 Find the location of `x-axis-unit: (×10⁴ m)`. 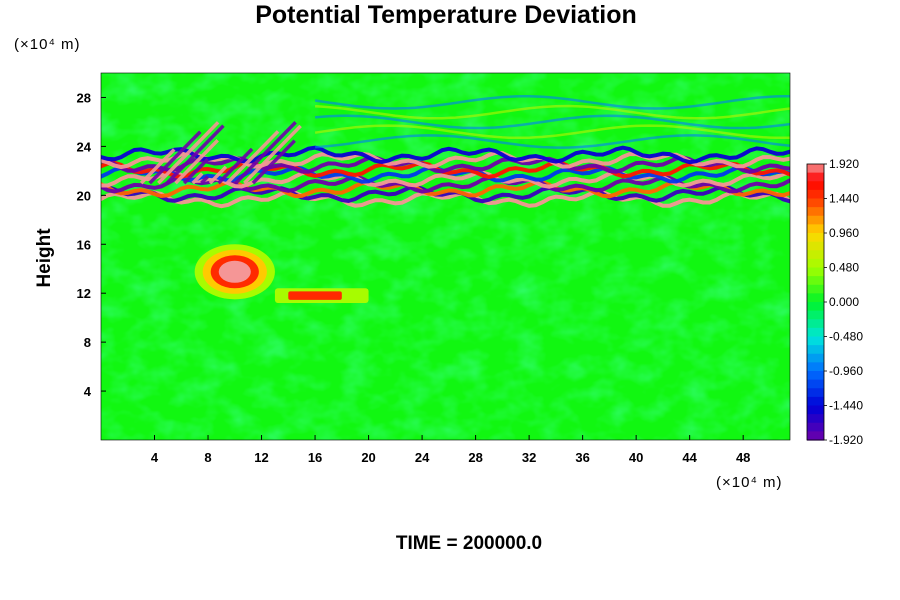

x-axis-unit: (×10⁴ m) is located at coordinates (749, 482).